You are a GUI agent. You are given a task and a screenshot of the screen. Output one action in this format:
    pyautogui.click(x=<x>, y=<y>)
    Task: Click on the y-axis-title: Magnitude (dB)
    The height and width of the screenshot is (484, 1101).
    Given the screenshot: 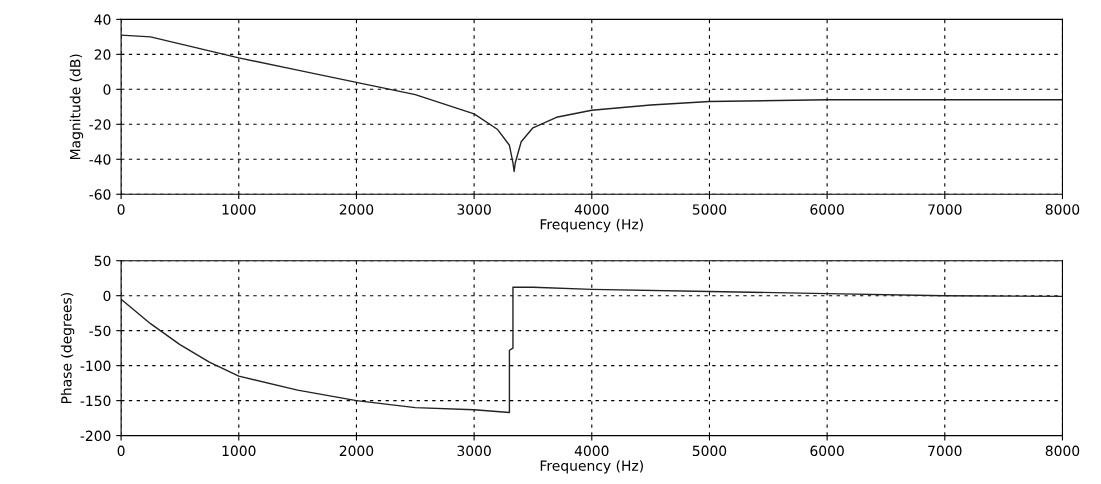 What is the action you would take?
    pyautogui.click(x=76, y=107)
    